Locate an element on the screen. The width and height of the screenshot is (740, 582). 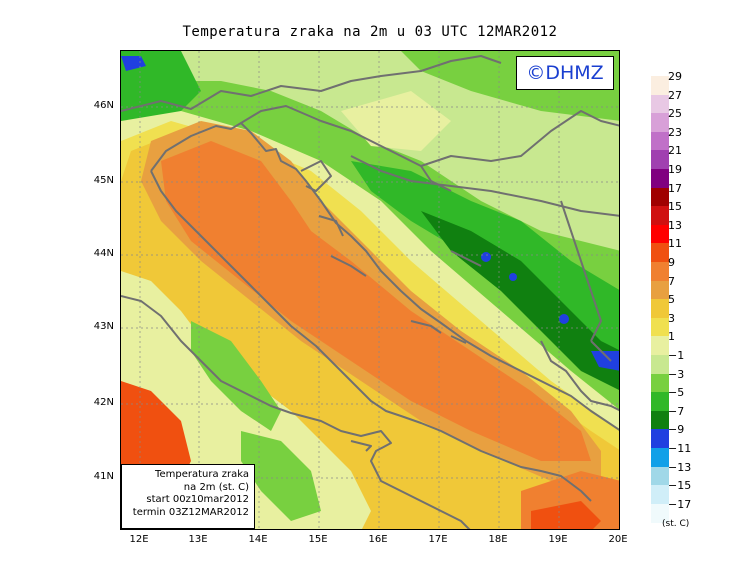
legend-label: −17 is located at coordinates (680, 504).